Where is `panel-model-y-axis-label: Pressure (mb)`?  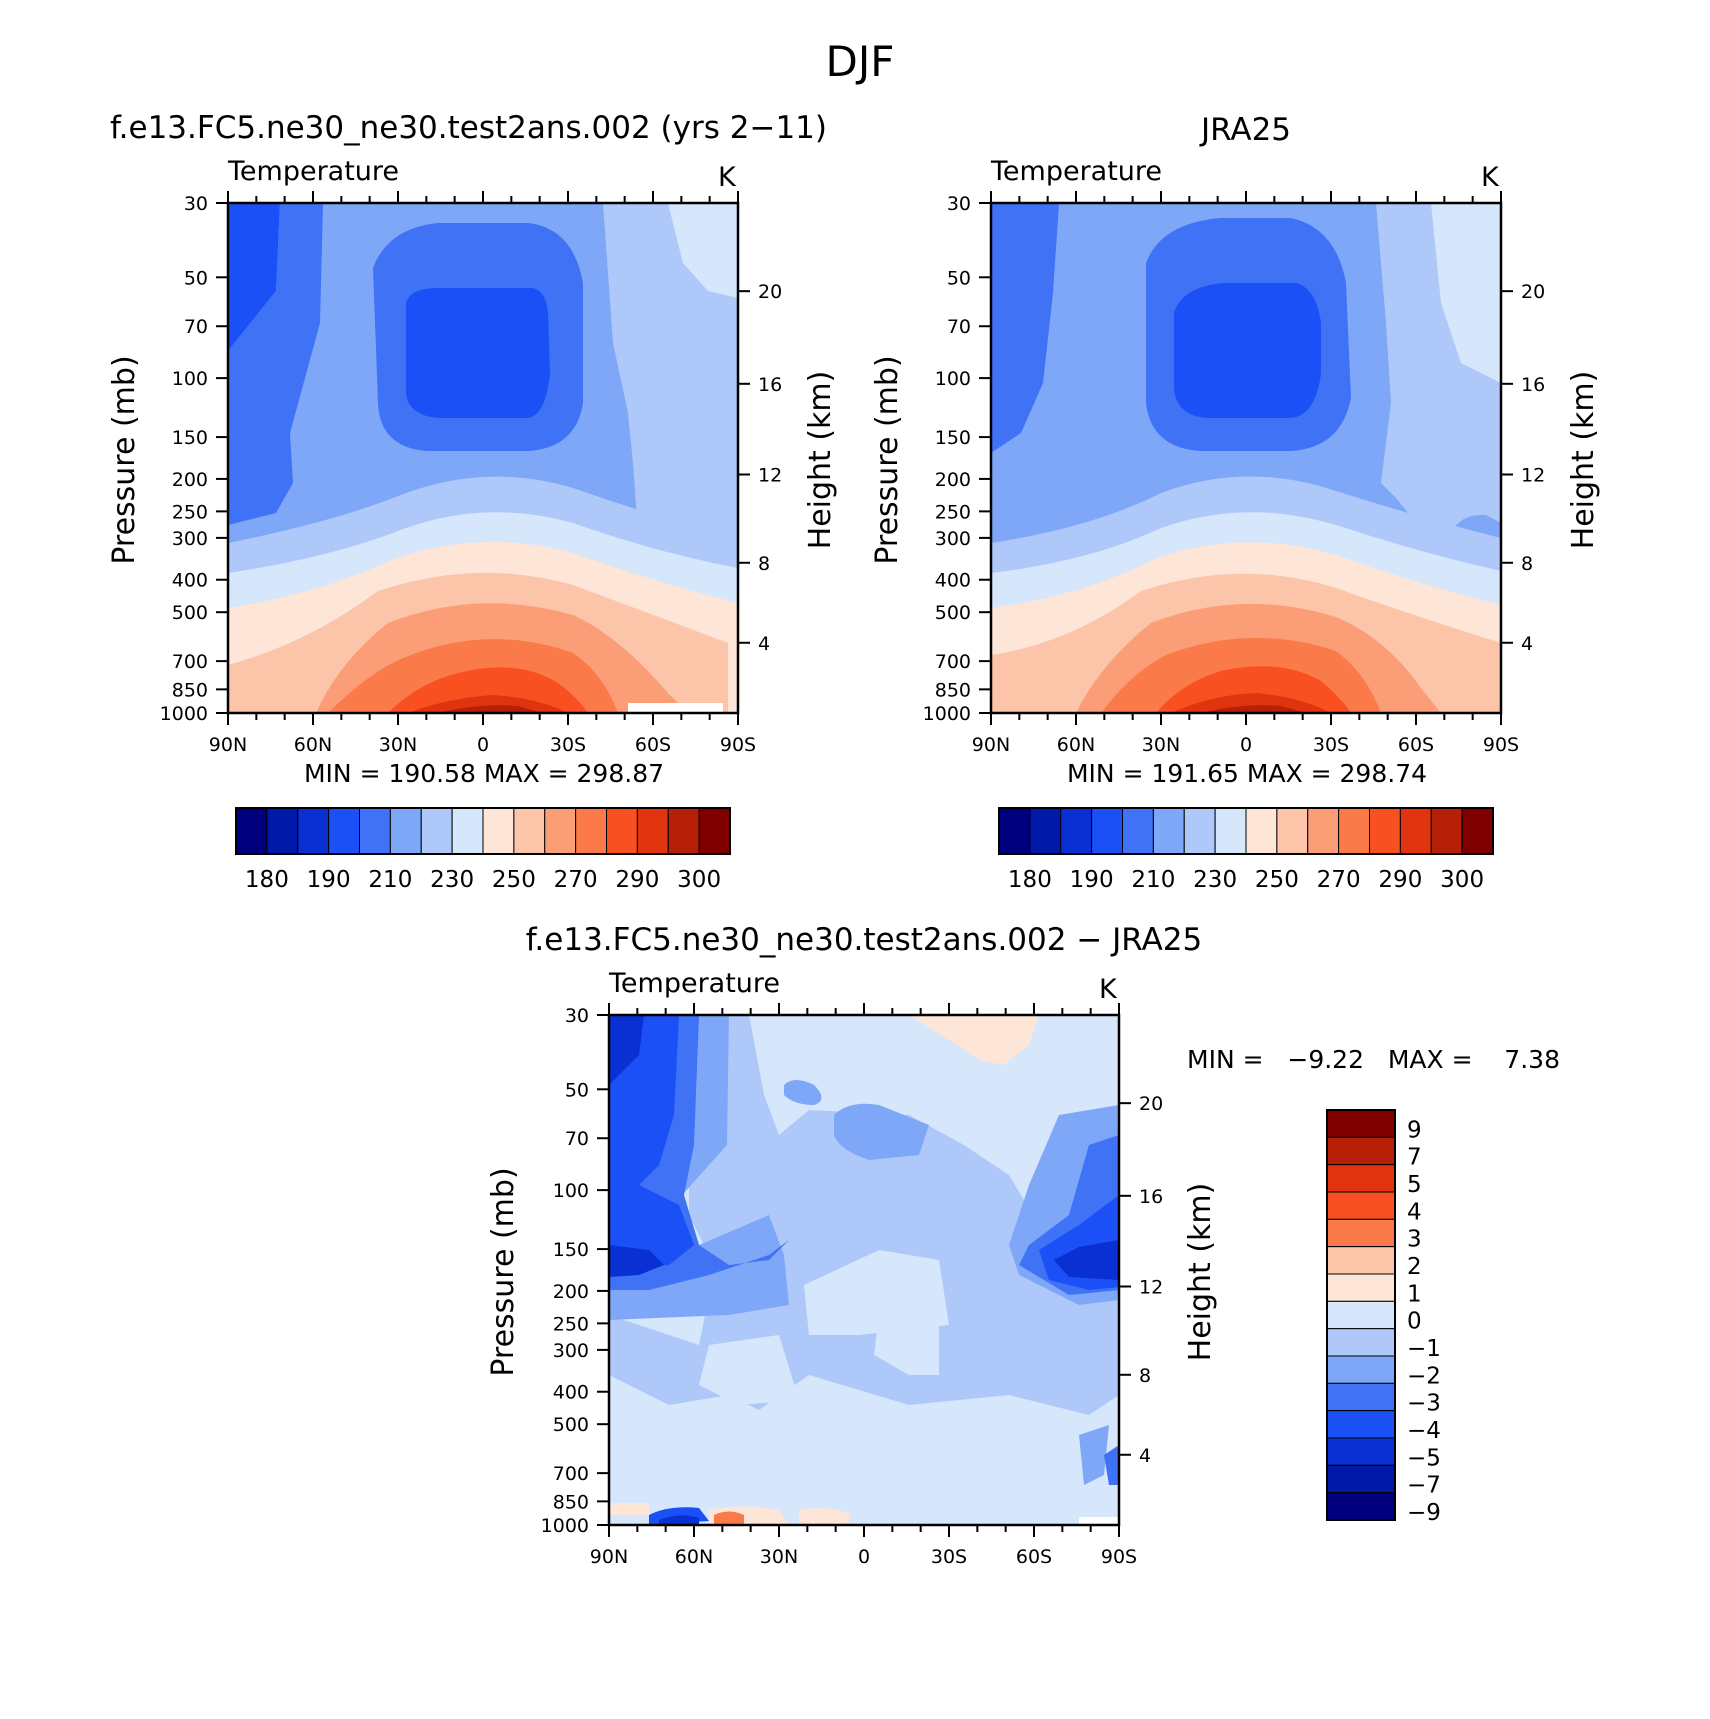 panel-model-y-axis-label: Pressure (mb) is located at coordinates (124, 459).